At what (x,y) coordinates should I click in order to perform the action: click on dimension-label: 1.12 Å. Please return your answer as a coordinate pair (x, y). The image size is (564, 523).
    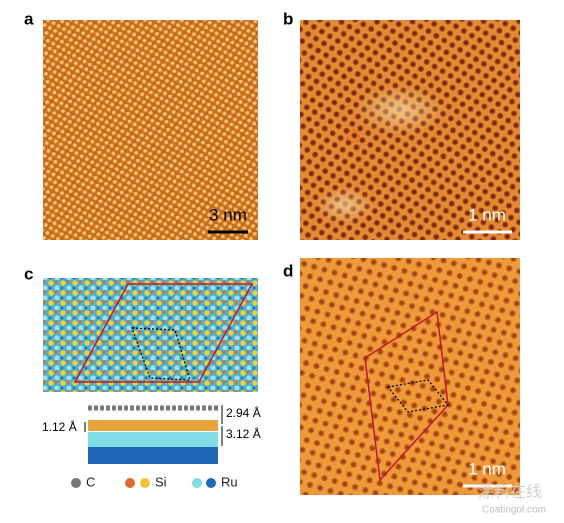
    Looking at the image, I should click on (59, 426).